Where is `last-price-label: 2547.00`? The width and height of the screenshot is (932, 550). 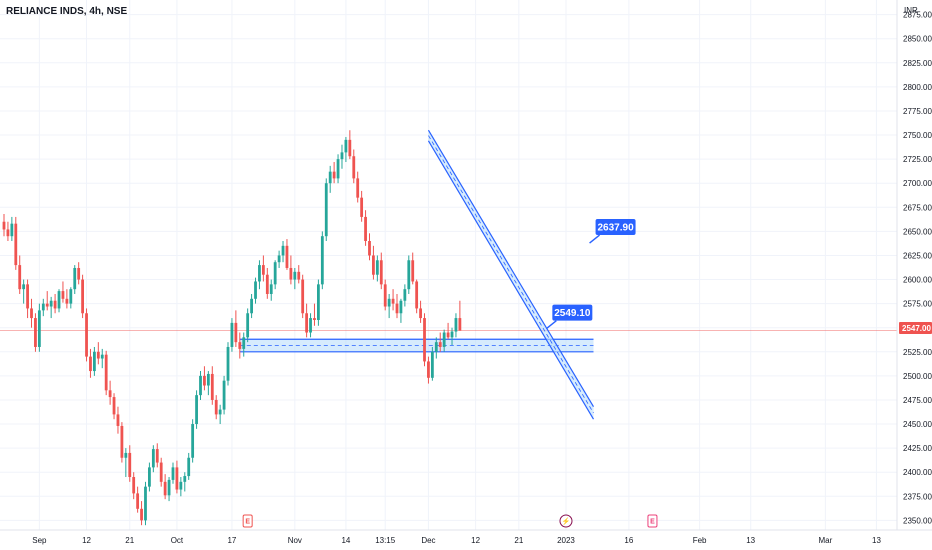
last-price-label: 2547.00 is located at coordinates (916, 328).